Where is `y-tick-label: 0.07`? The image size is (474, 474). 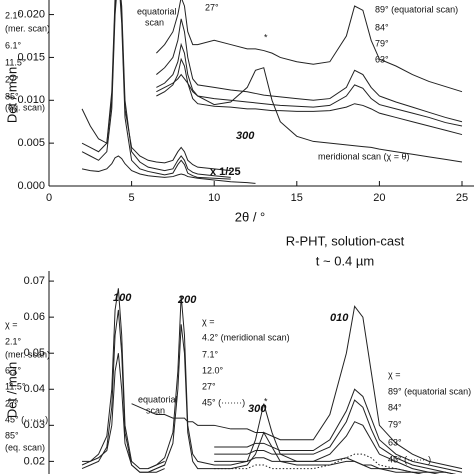
y-tick-label: 0.07 is located at coordinates (34, 281).